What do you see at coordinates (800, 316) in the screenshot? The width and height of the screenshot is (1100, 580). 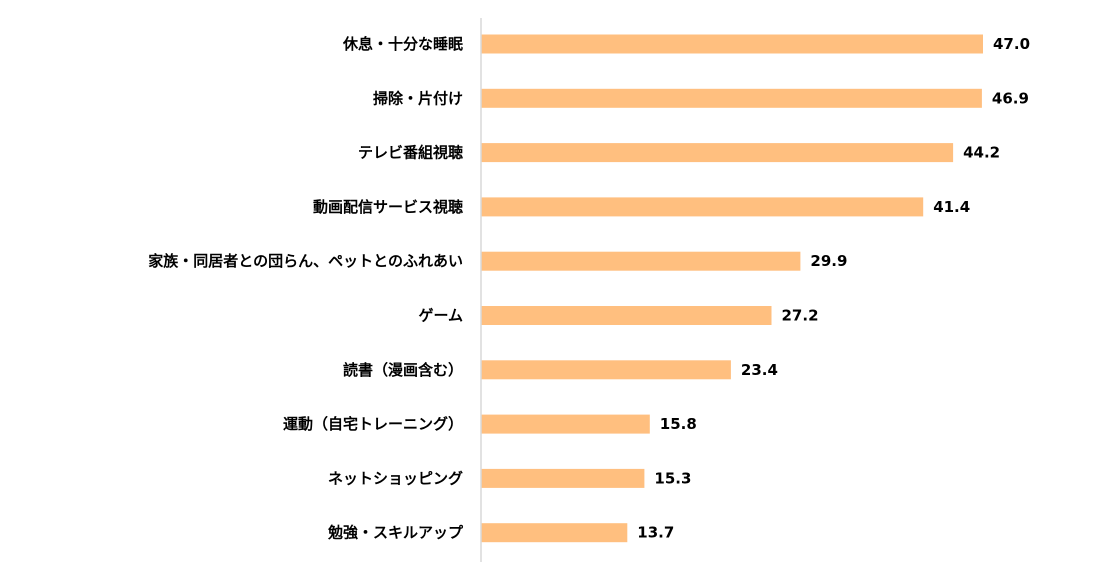 I see `value-label-6: 27.2` at bounding box center [800, 316].